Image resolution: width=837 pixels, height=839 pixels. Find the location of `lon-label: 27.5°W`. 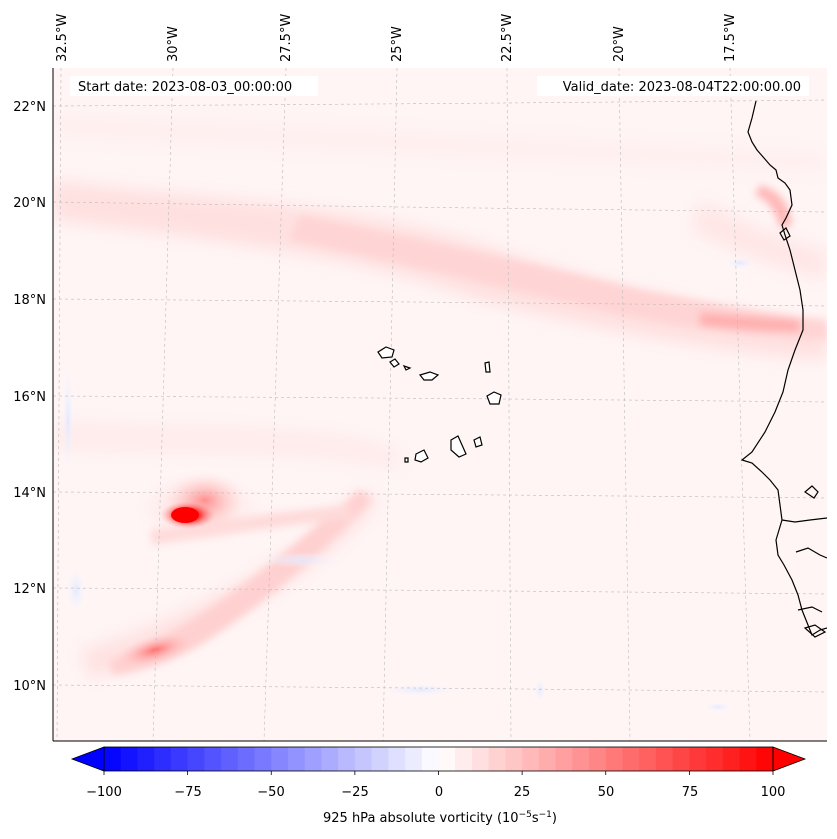

lon-label: 27.5°W is located at coordinates (286, 38).